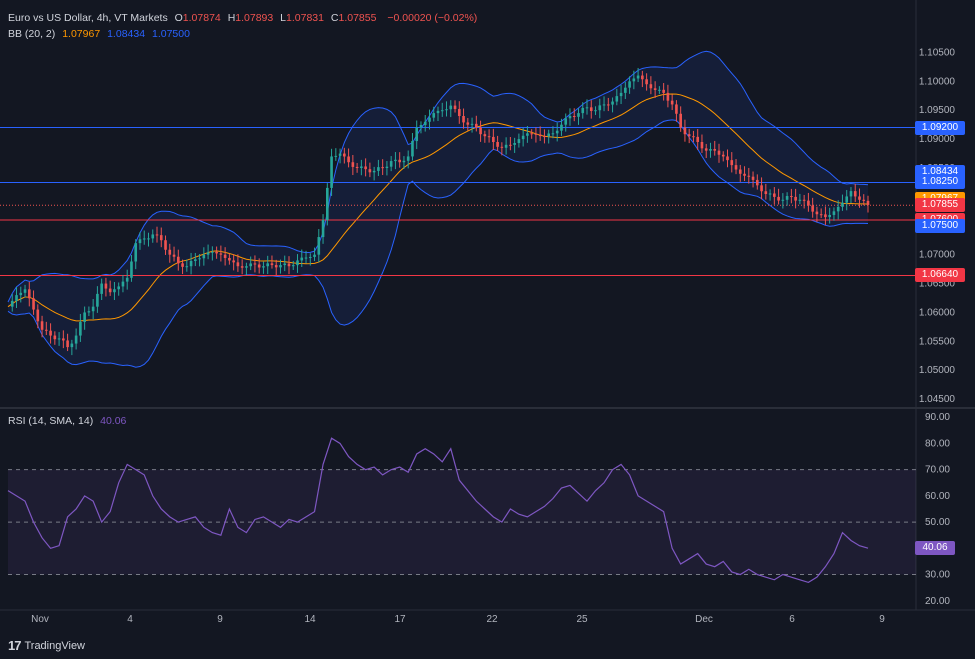 This screenshot has width=975, height=659. Describe the element at coordinates (178, 18) in the screenshot. I see `open-label: O` at that location.